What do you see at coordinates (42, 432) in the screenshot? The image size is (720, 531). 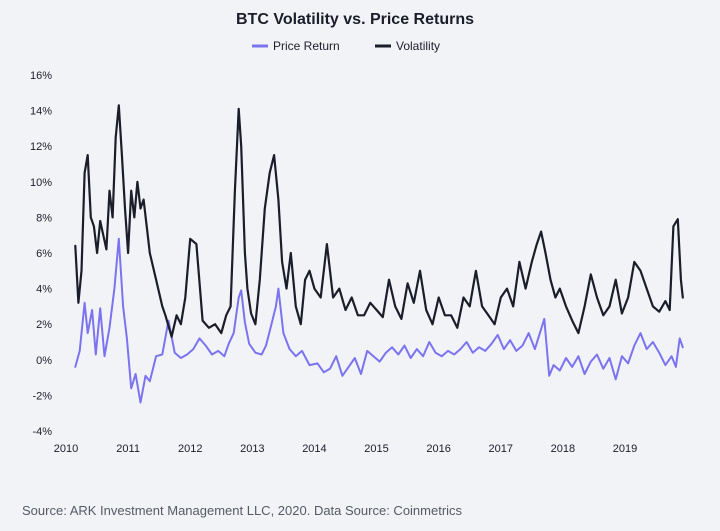 I see `y-tick-label: -4%` at bounding box center [42, 432].